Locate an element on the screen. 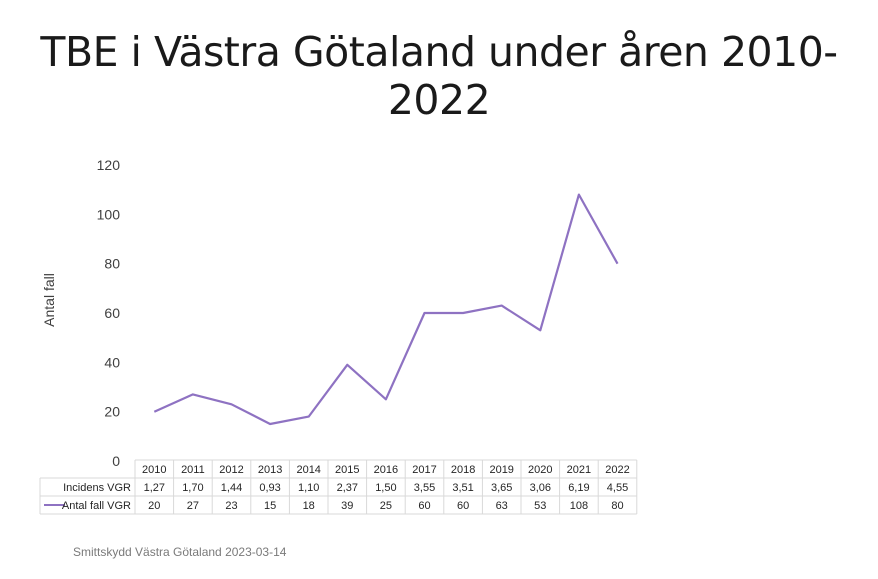 The height and width of the screenshot is (579, 878). x-tick-label: 2013 is located at coordinates (270, 470).